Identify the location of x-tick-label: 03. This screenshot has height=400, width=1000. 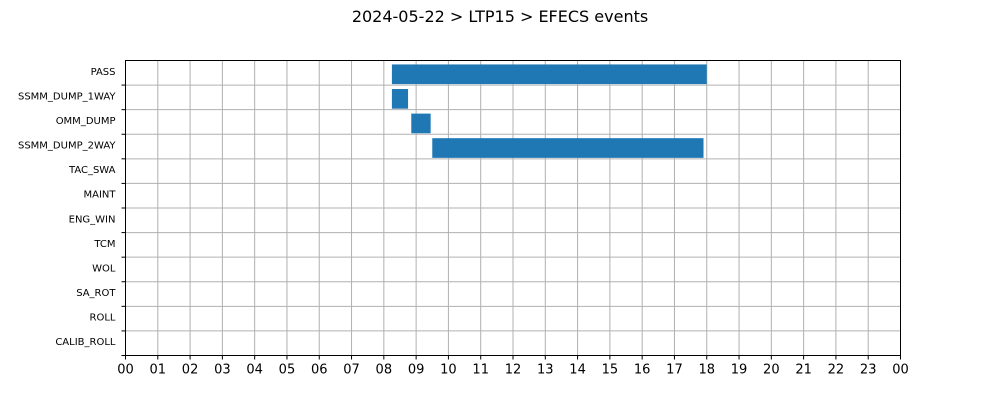
(222, 370).